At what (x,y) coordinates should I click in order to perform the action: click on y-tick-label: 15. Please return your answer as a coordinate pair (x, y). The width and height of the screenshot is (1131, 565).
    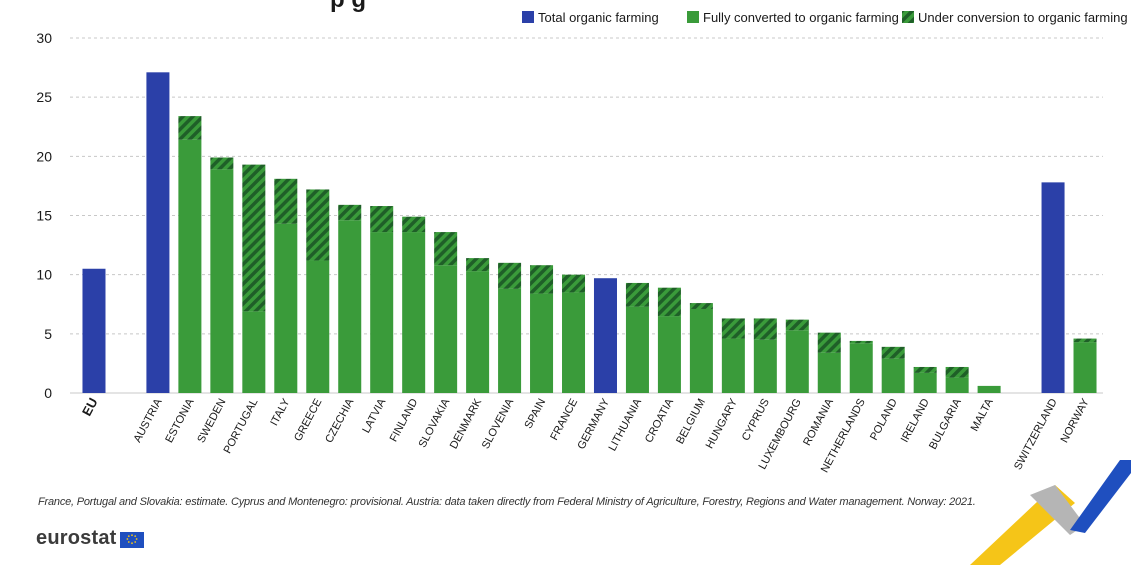
    Looking at the image, I should click on (44, 216).